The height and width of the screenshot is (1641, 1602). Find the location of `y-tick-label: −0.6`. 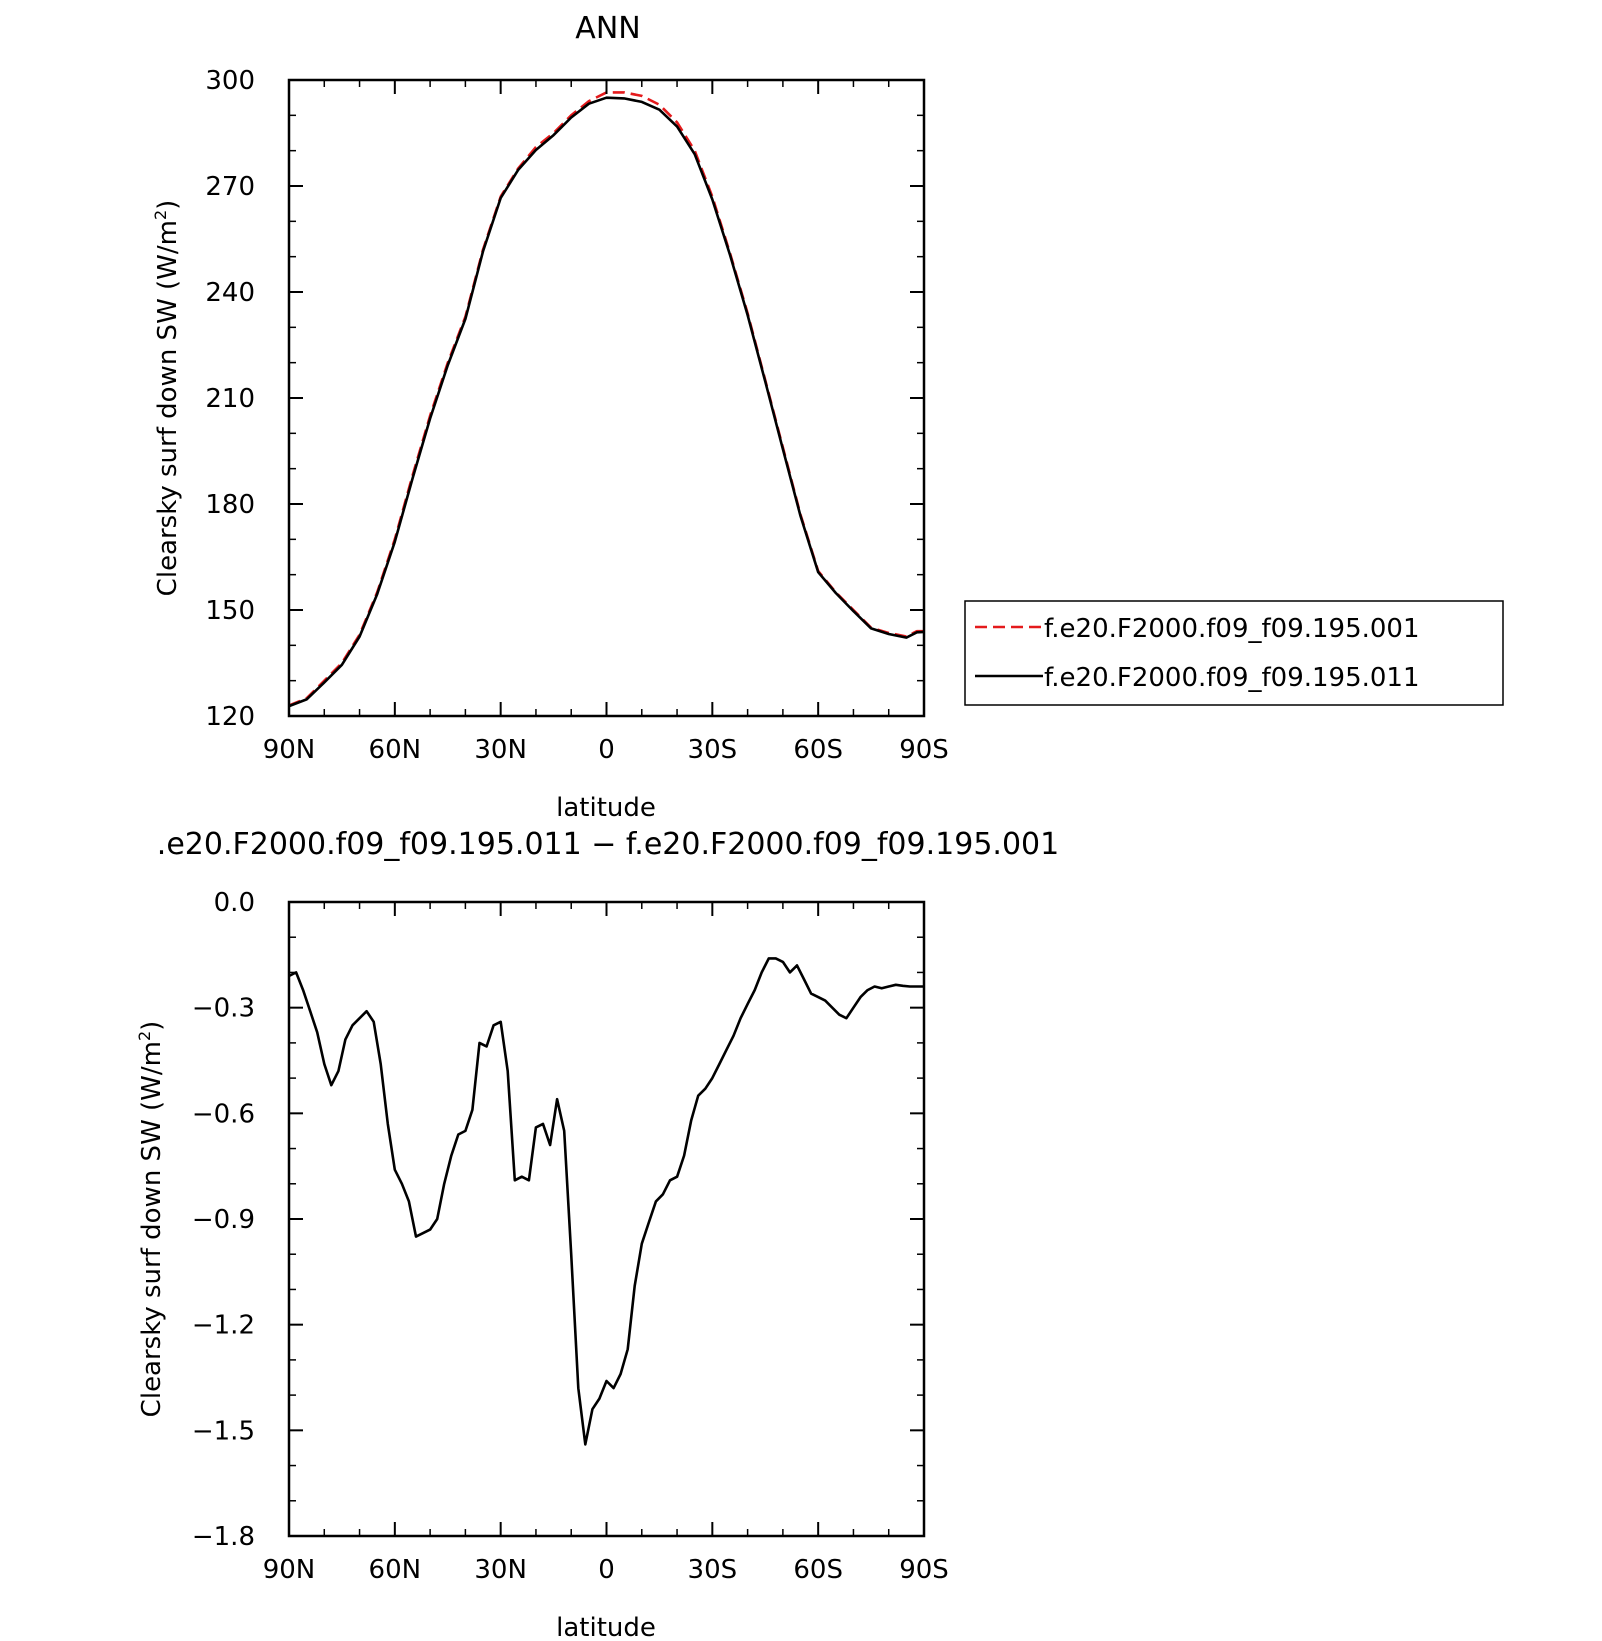

y-tick-label: −0.6 is located at coordinates (223, 1114).